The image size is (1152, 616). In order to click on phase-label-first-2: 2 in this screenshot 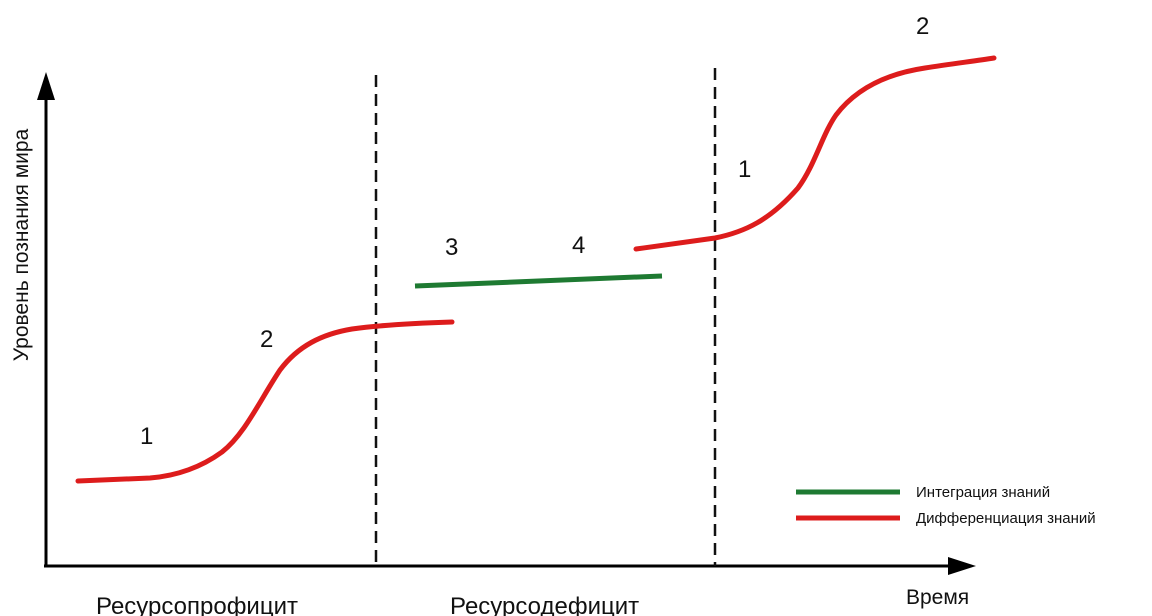, I will do `click(266, 339)`.